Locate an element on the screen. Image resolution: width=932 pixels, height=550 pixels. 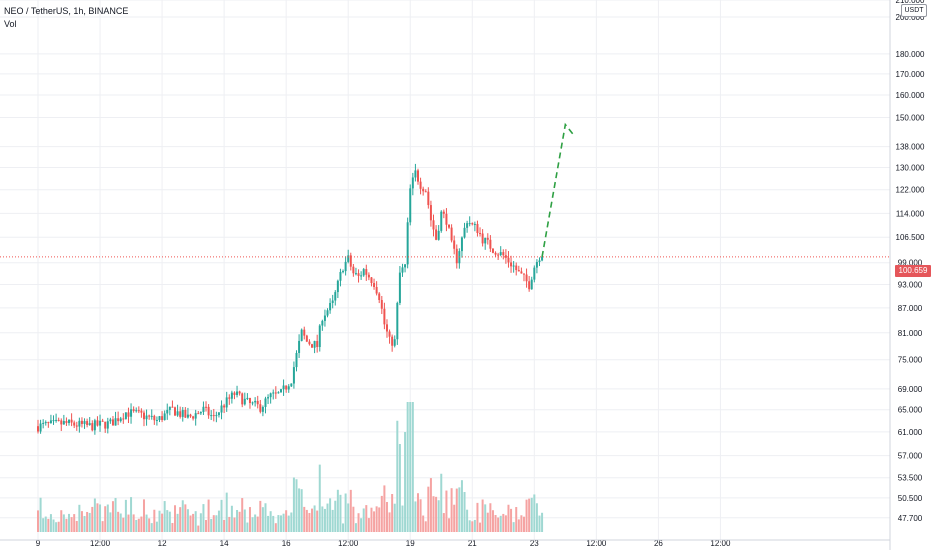
time-tick-label: 14 is located at coordinates (224, 543).